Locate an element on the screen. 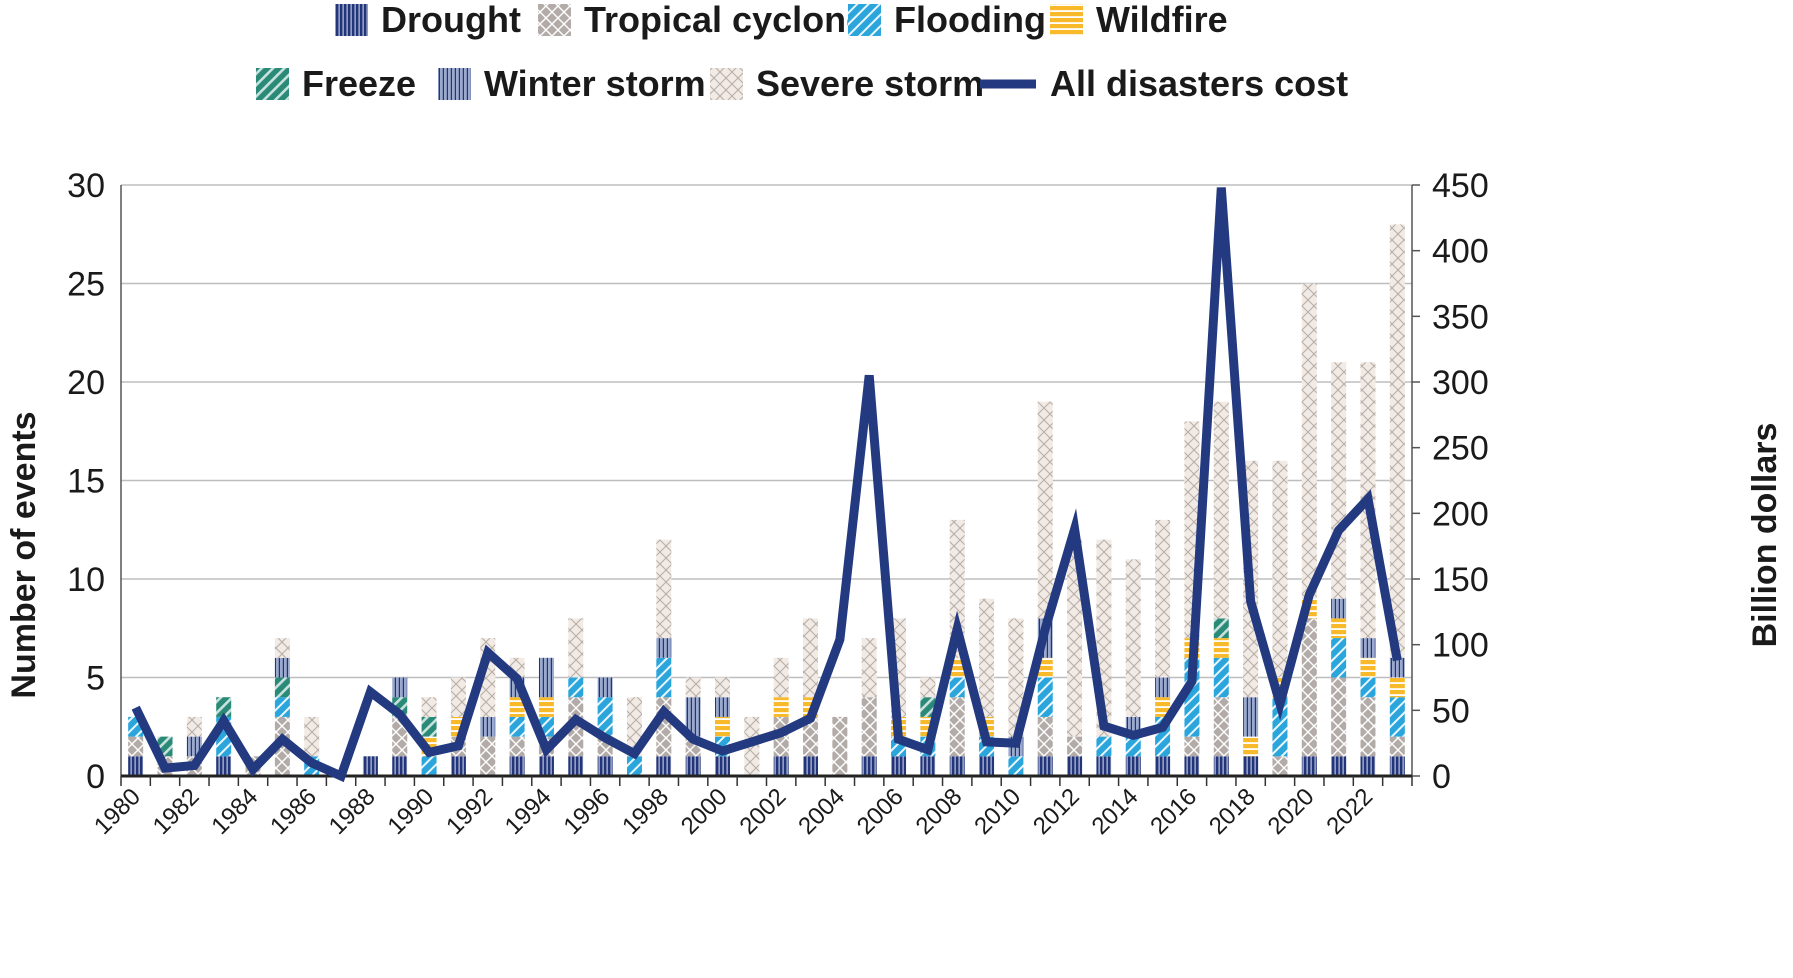 The image size is (1793, 978). bar-severe-storm-2011 is located at coordinates (1045, 510).